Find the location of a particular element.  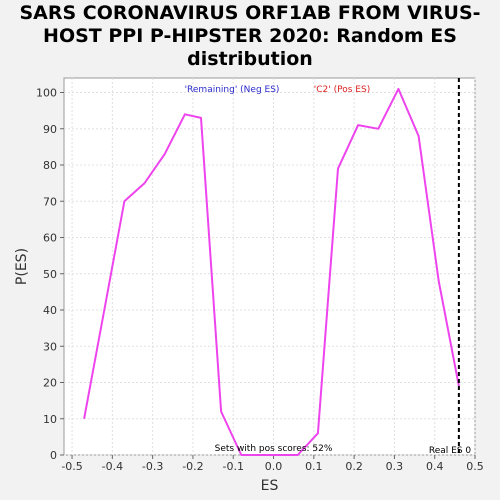

chart-title-line-3: distribution is located at coordinates (250, 59).